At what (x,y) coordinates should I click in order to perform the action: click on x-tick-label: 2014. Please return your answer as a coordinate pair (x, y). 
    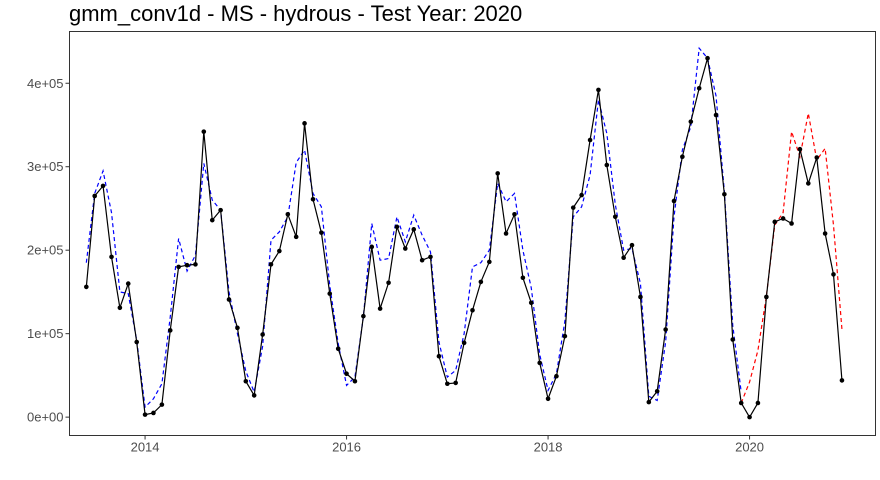
    Looking at the image, I should click on (145, 447).